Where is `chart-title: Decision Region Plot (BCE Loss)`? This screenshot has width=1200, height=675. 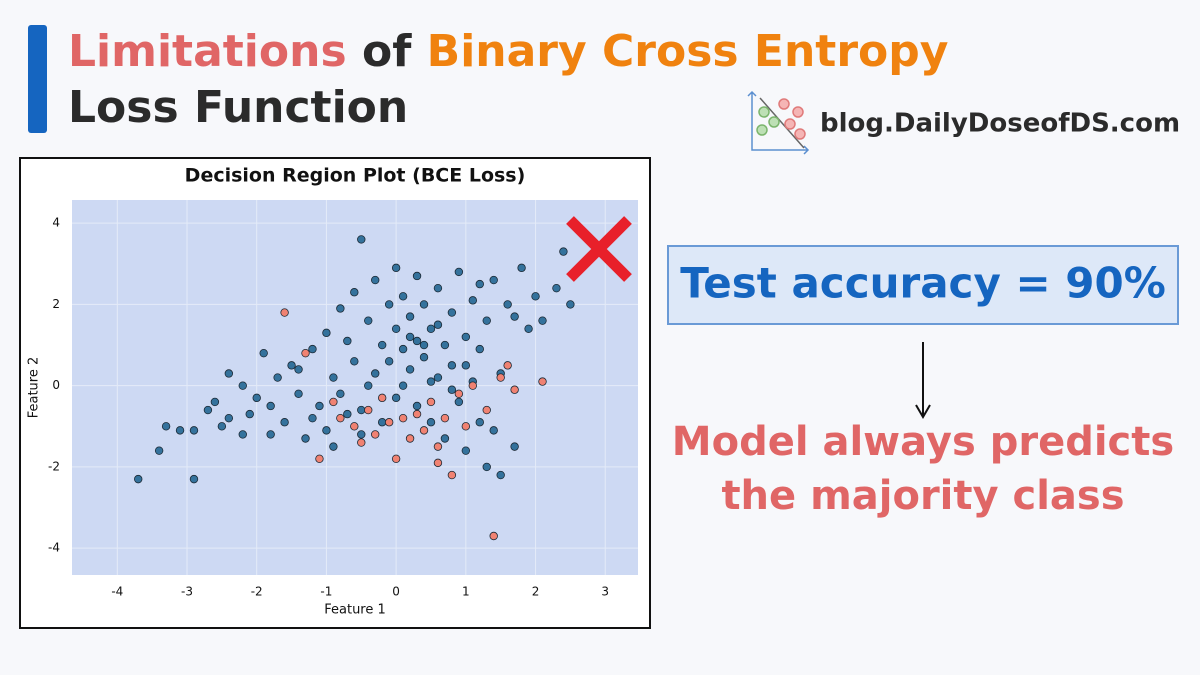
chart-title: Decision Region Plot (BCE Loss) is located at coordinates (355, 176).